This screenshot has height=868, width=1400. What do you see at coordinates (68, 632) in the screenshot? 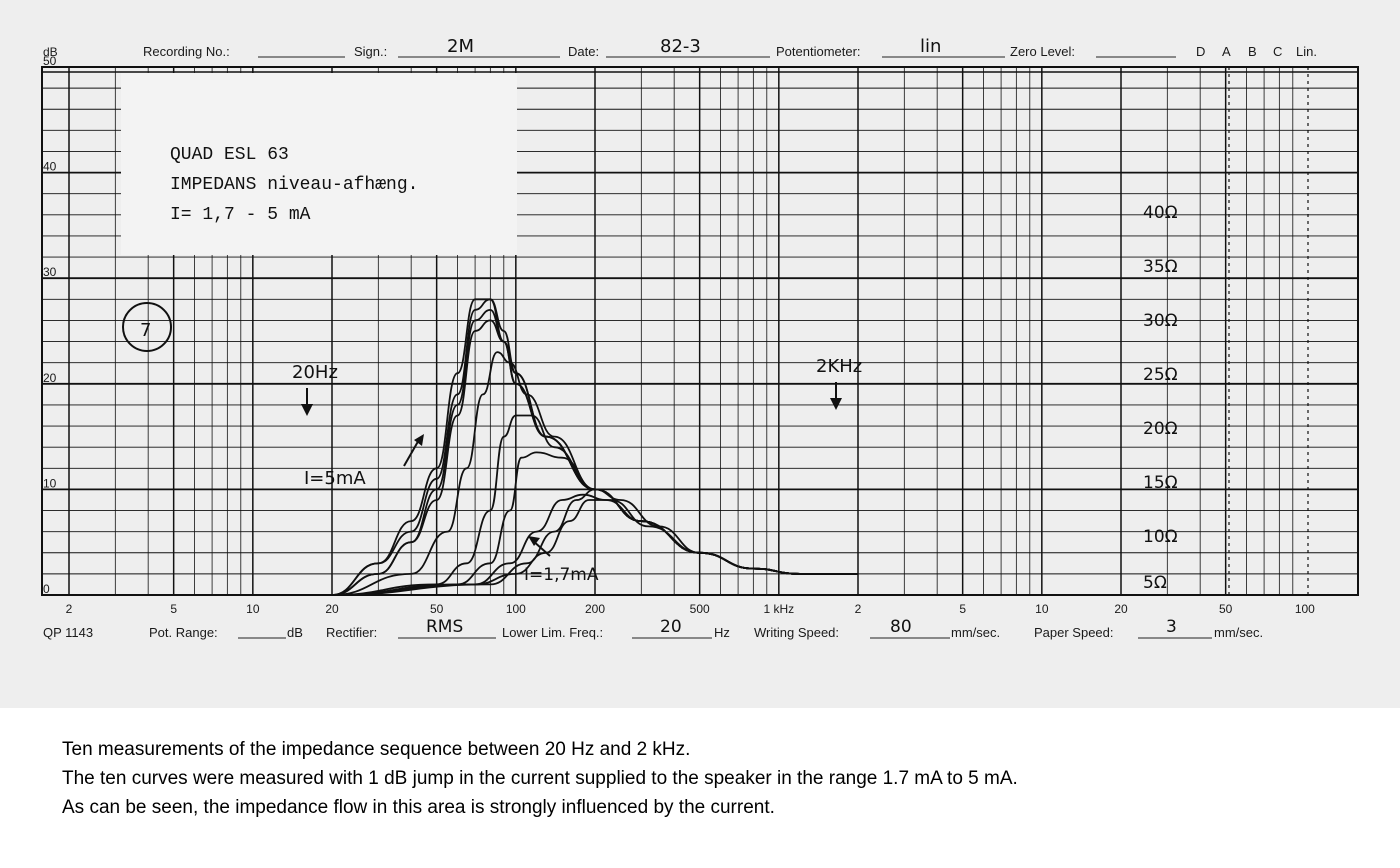
I see `form-number: QP 1143` at bounding box center [68, 632].